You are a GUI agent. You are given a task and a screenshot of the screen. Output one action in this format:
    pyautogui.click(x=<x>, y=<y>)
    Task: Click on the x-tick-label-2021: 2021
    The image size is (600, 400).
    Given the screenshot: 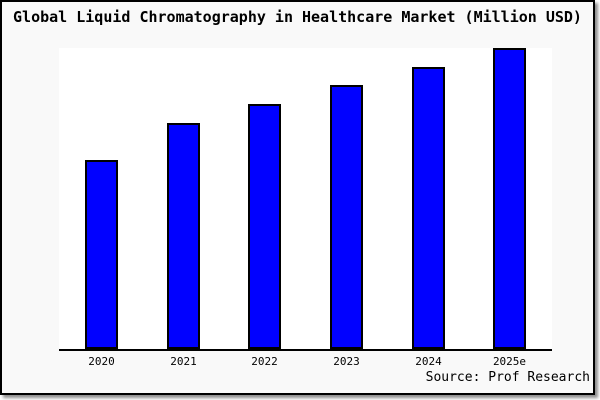 What is the action you would take?
    pyautogui.click(x=183, y=361)
    